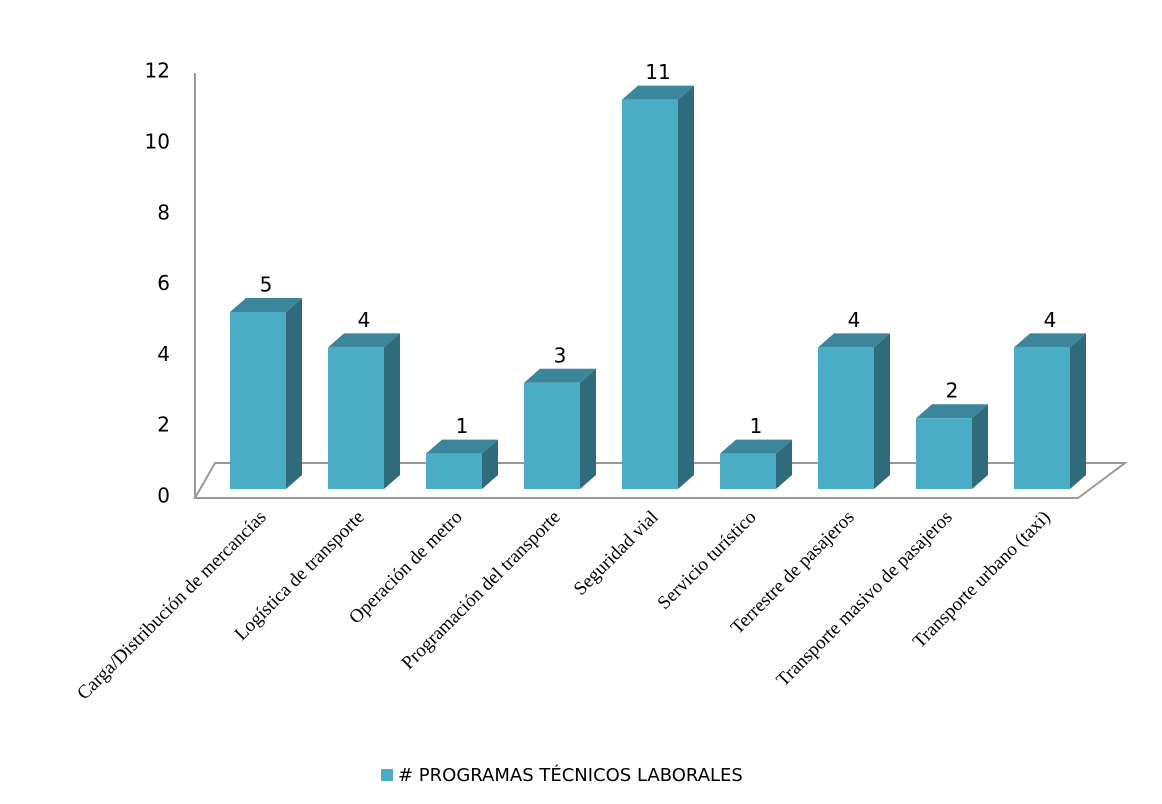  What do you see at coordinates (657, 72) in the screenshot?
I see `value-label: 11` at bounding box center [657, 72].